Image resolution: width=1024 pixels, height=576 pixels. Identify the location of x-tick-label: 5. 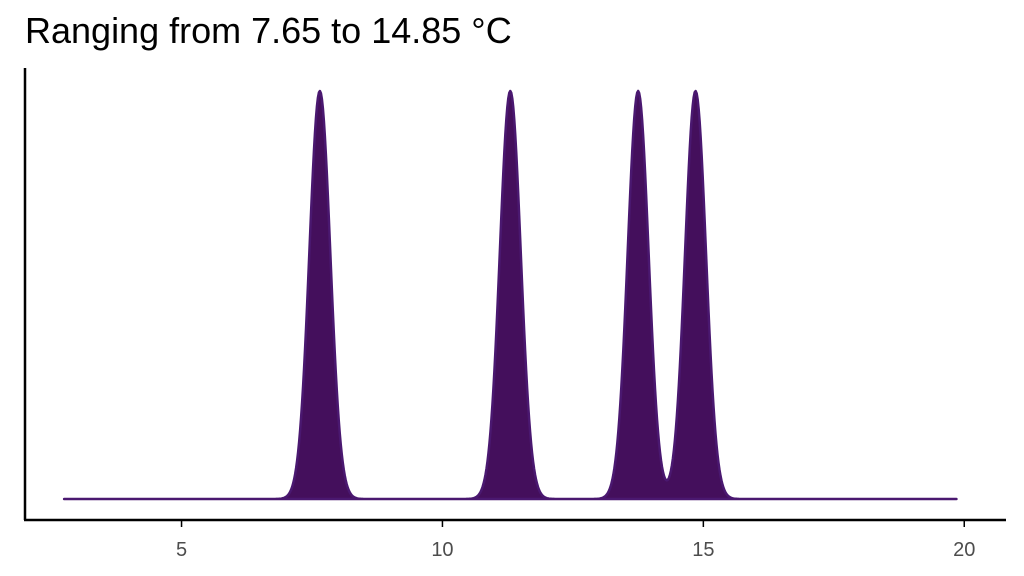
(181, 550).